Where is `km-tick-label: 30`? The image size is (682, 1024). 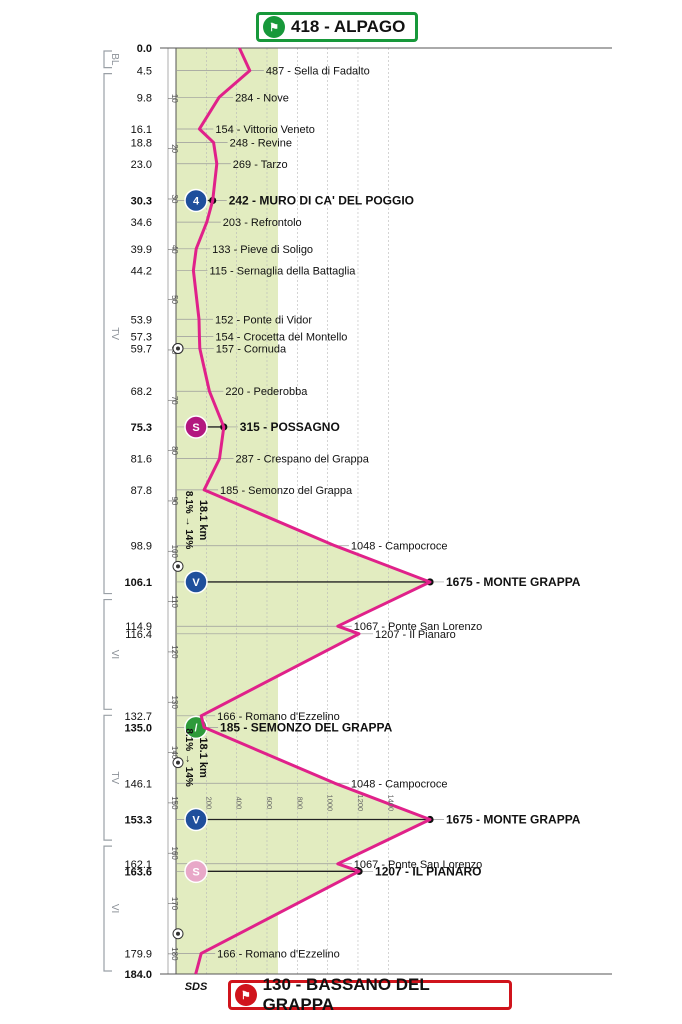
km-tick-label: 30 is located at coordinates (174, 199).